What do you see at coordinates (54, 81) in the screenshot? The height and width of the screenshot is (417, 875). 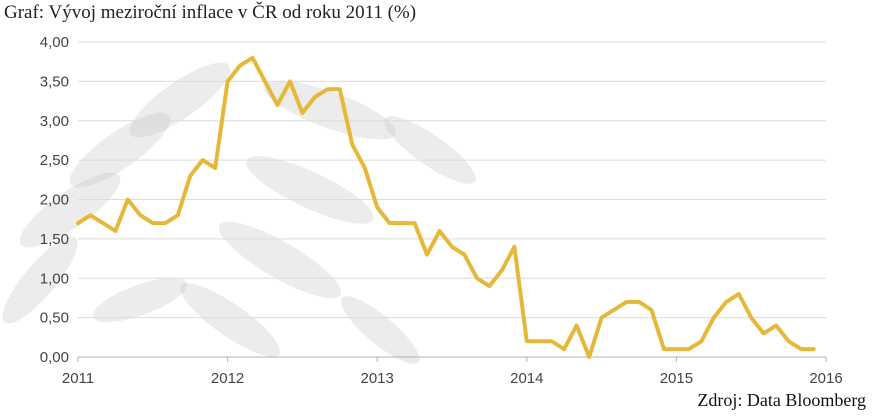 I see `y-tick-label: 3,50` at bounding box center [54, 81].